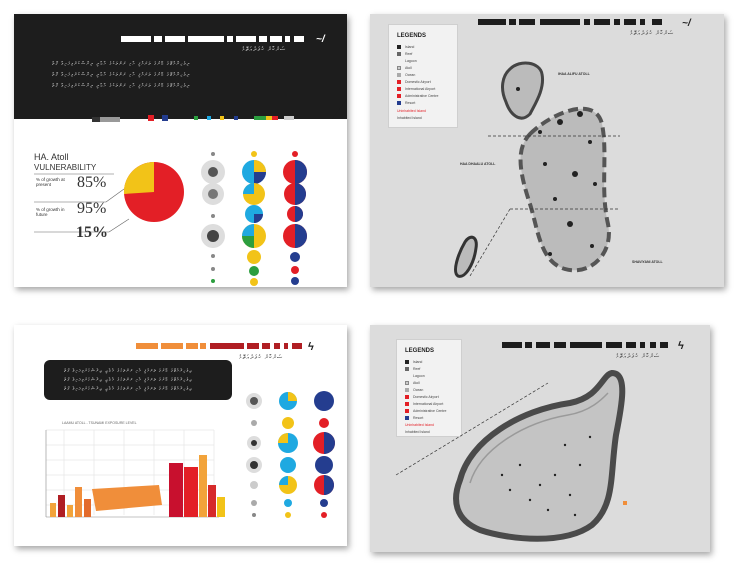 The image size is (739, 570). What do you see at coordinates (585, 23) in the screenshot?
I see `header-barcode: ~/` at bounding box center [585, 23].